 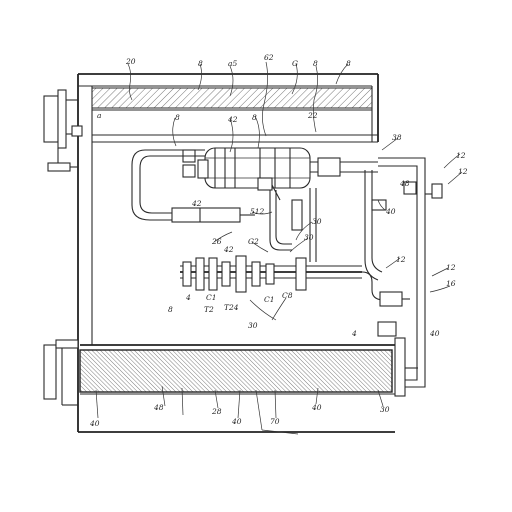 I want to click on top-leaders, so click(x=238, y=107).